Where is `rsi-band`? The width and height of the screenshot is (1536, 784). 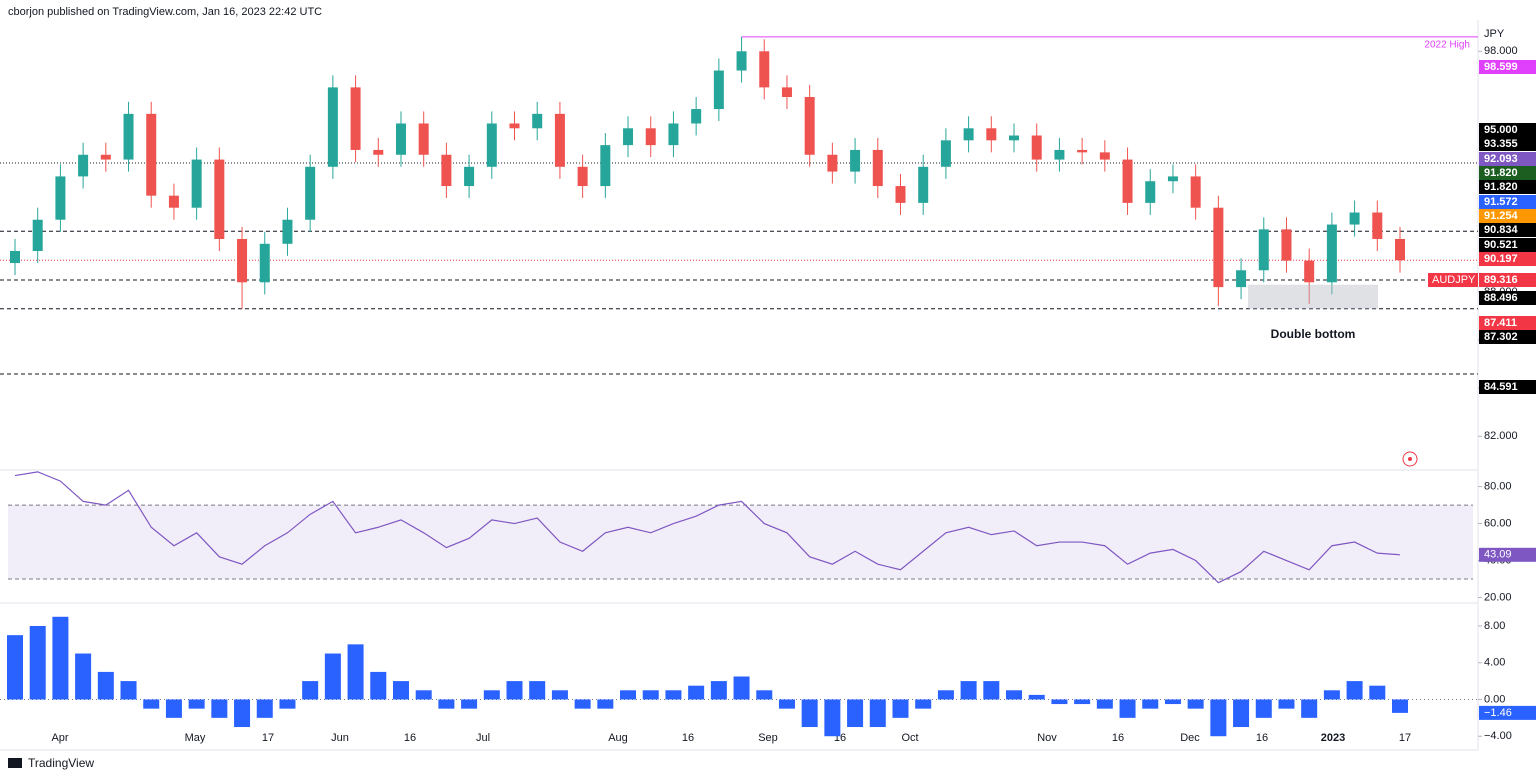 rsi-band is located at coordinates (740, 542).